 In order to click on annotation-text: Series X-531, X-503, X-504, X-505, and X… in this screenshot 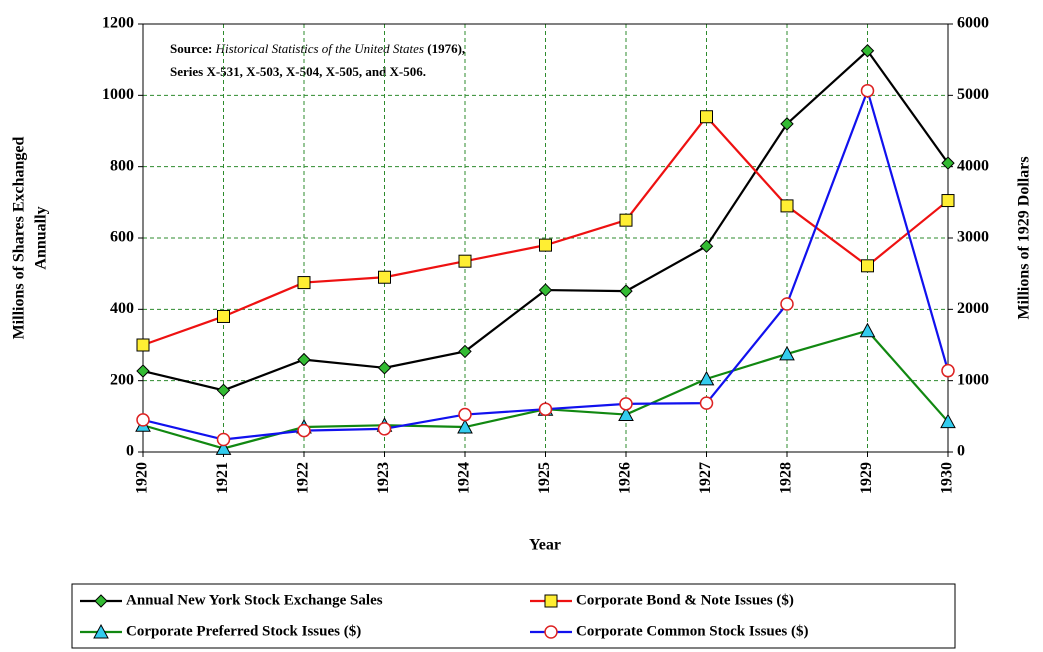, I will do `click(298, 71)`.